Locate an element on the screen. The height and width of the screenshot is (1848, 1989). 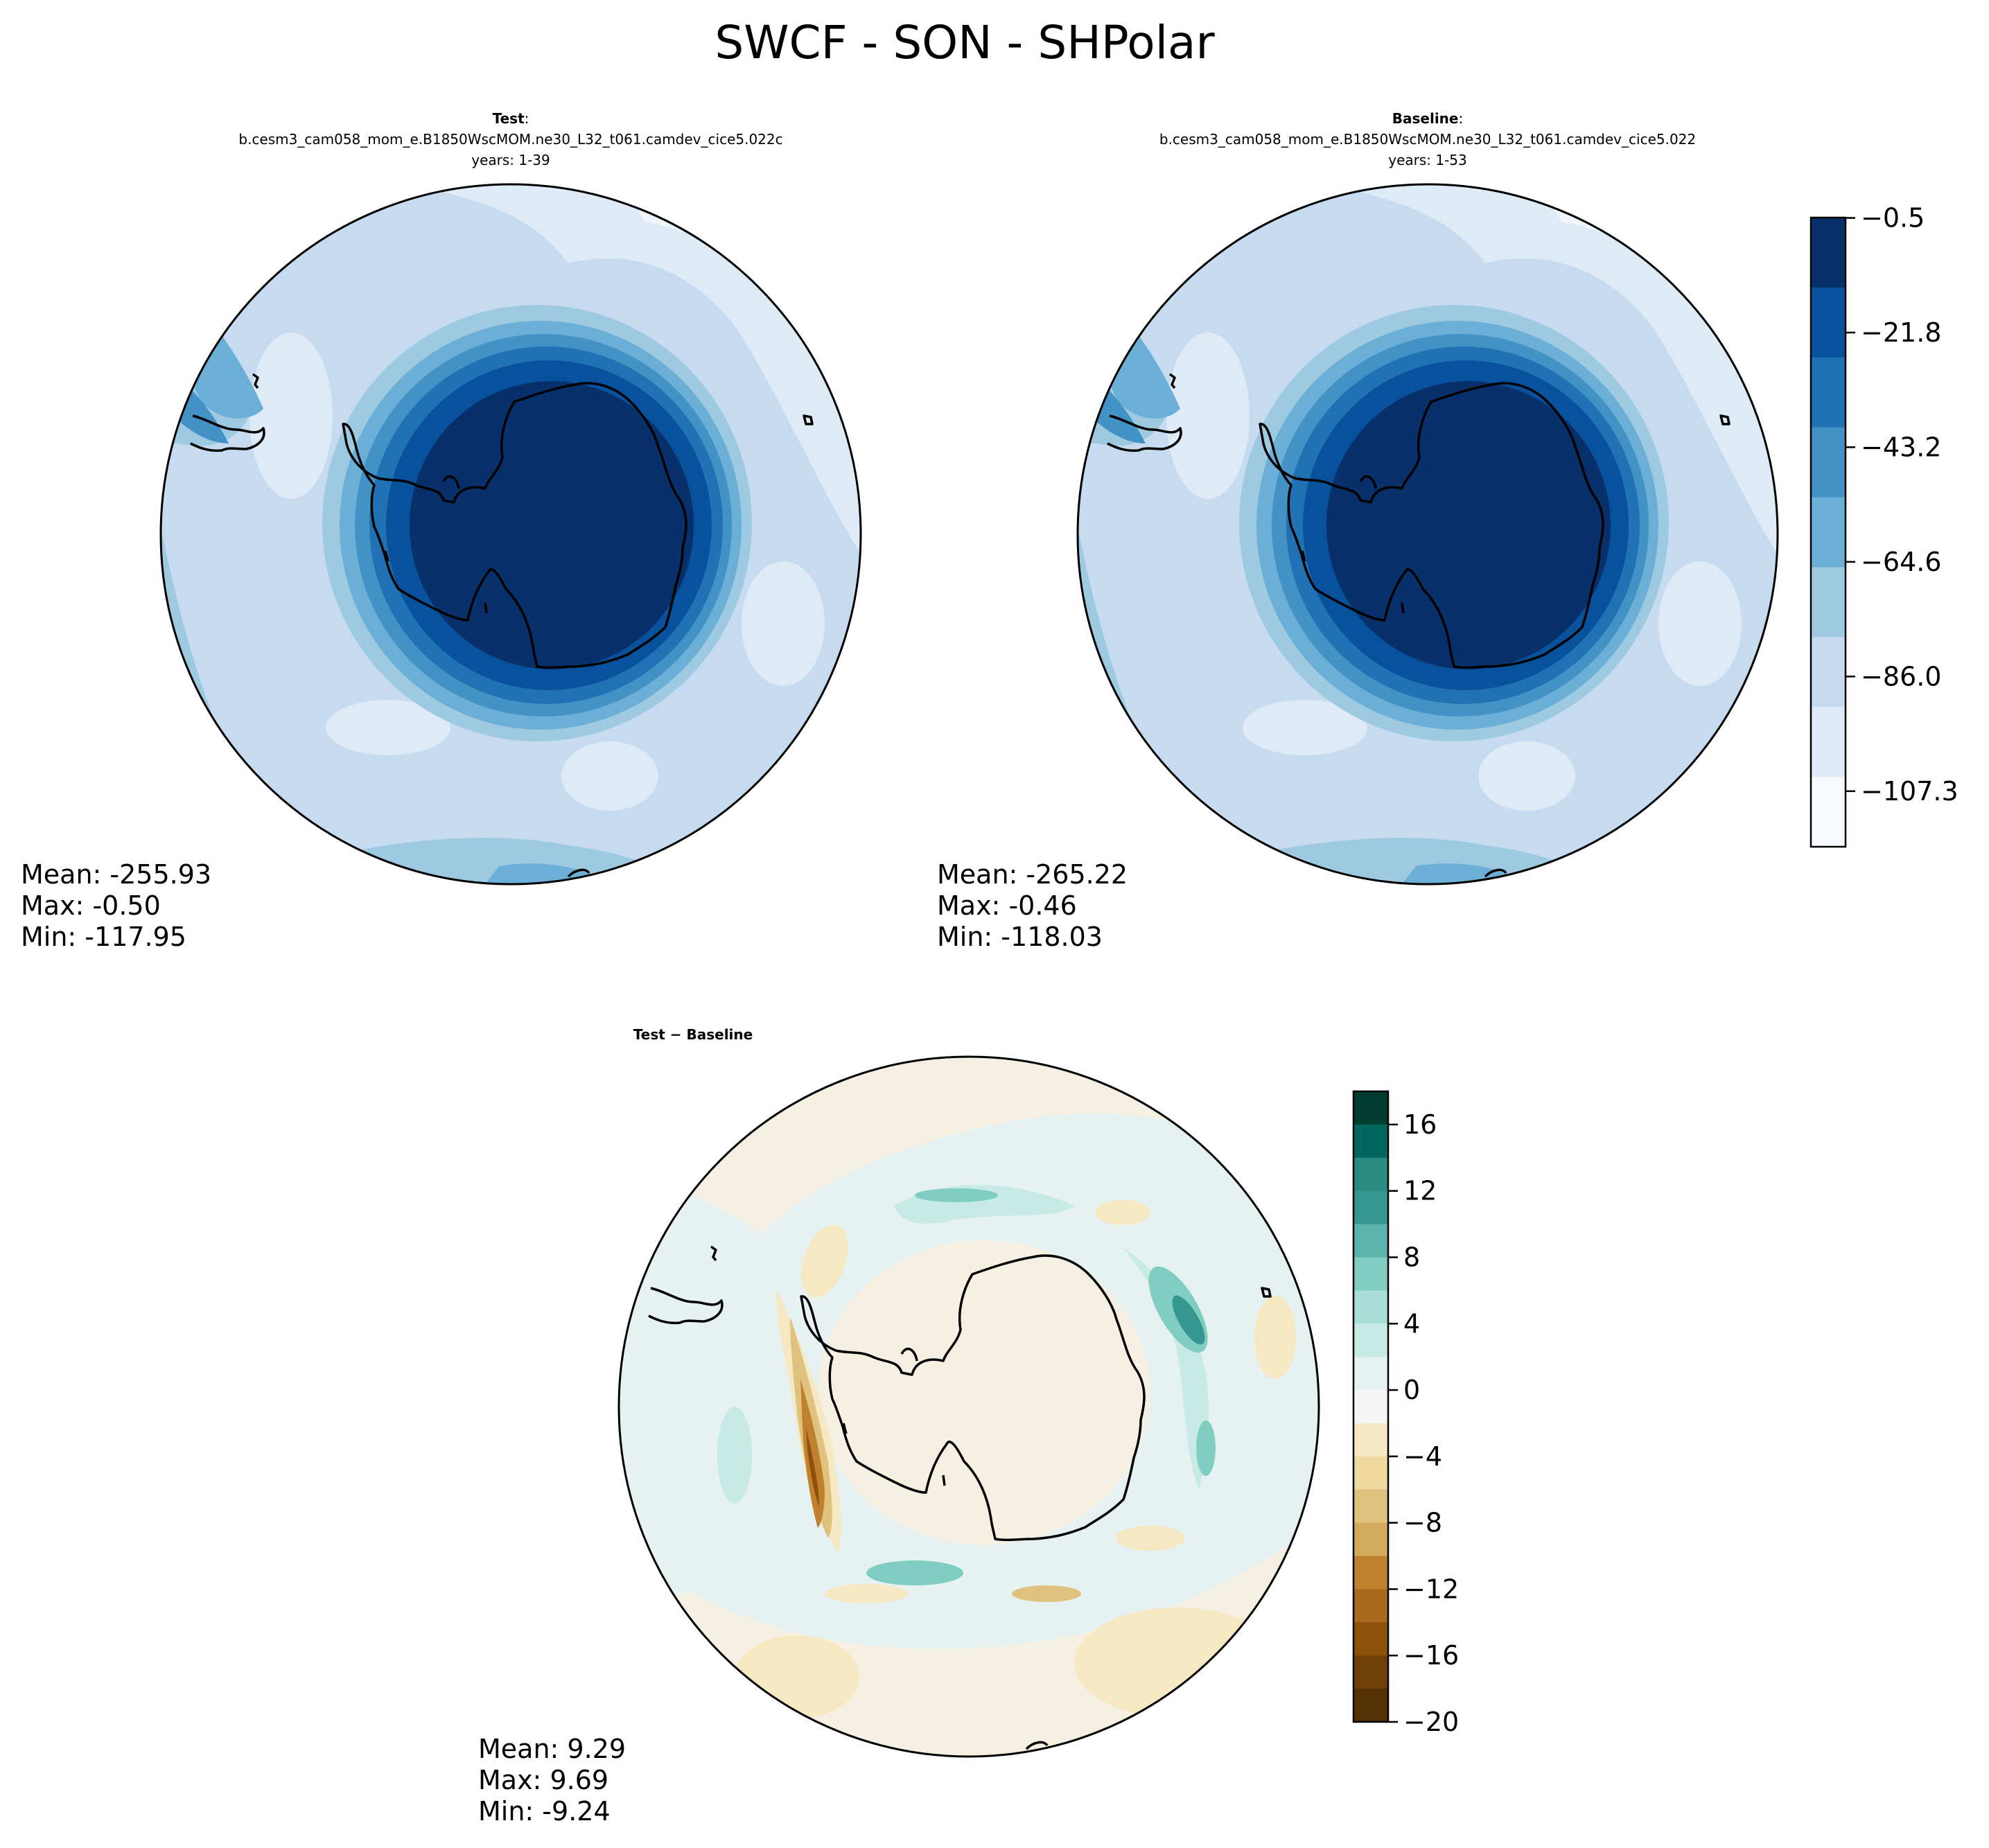
test-title-bold: Test is located at coordinates (509, 118).